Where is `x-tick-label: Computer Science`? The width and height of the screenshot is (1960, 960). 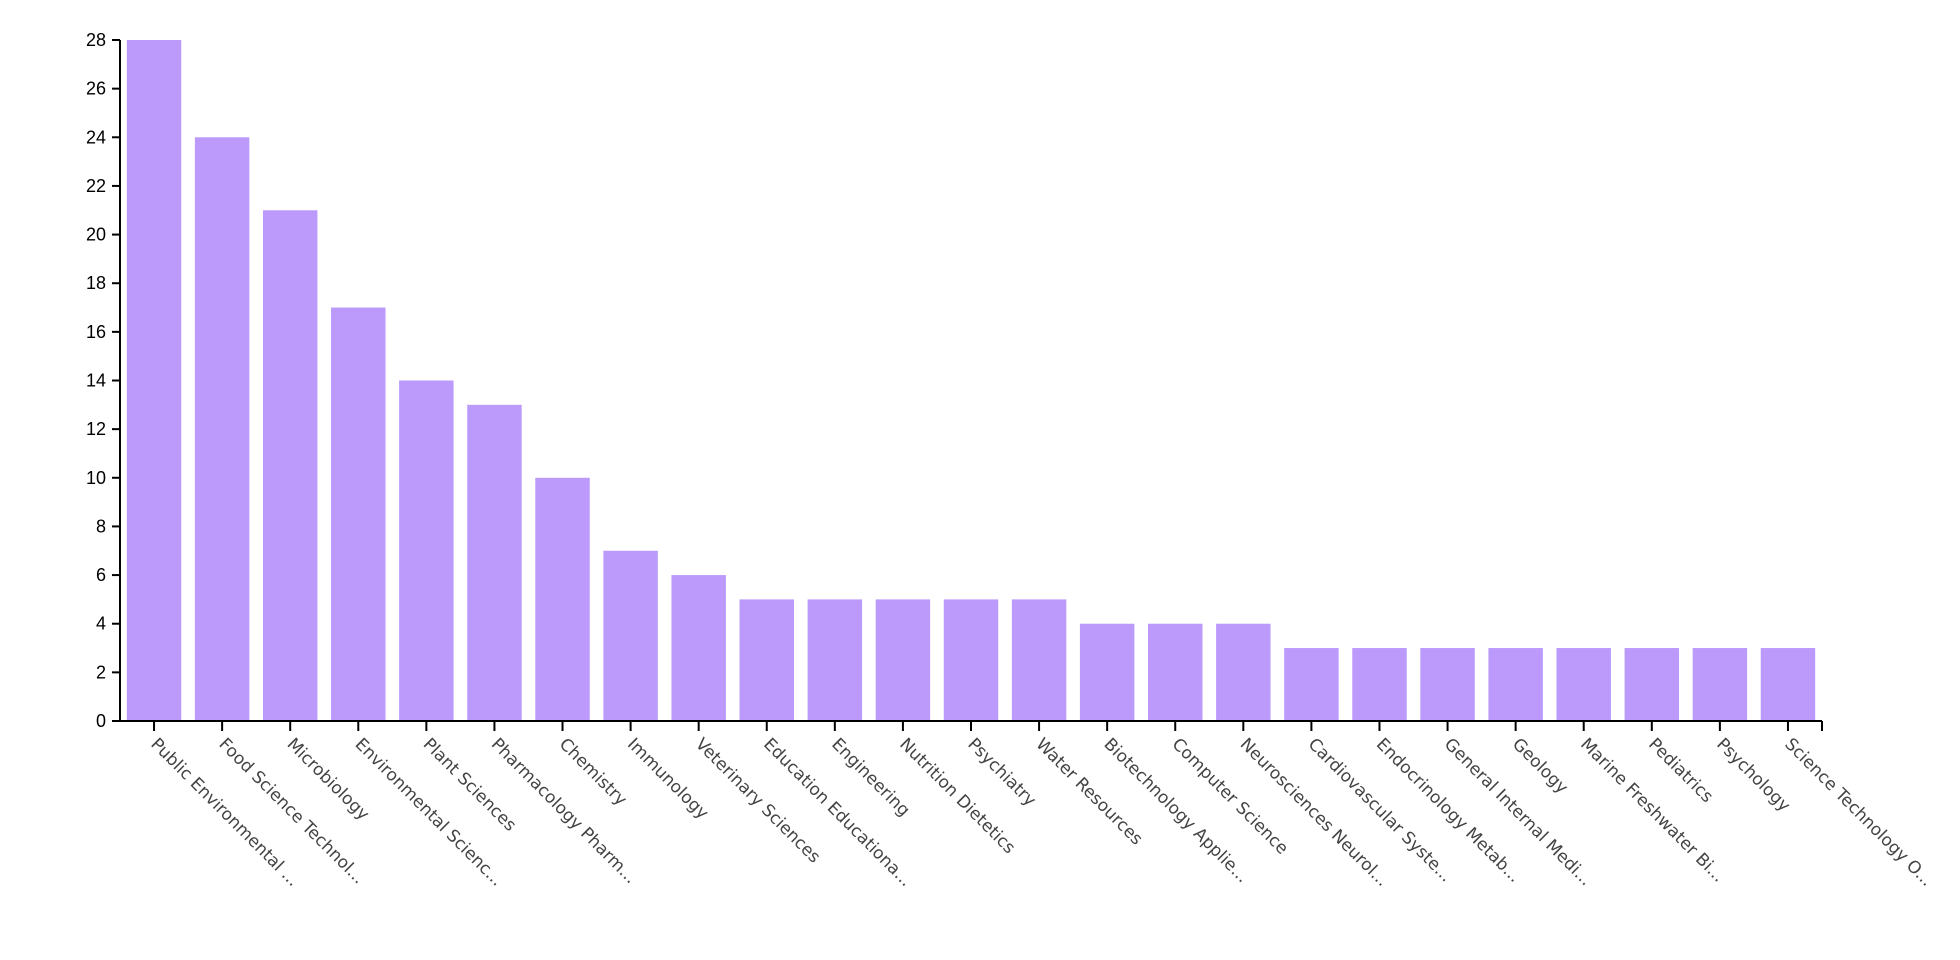 x-tick-label: Computer Science is located at coordinates (1230, 796).